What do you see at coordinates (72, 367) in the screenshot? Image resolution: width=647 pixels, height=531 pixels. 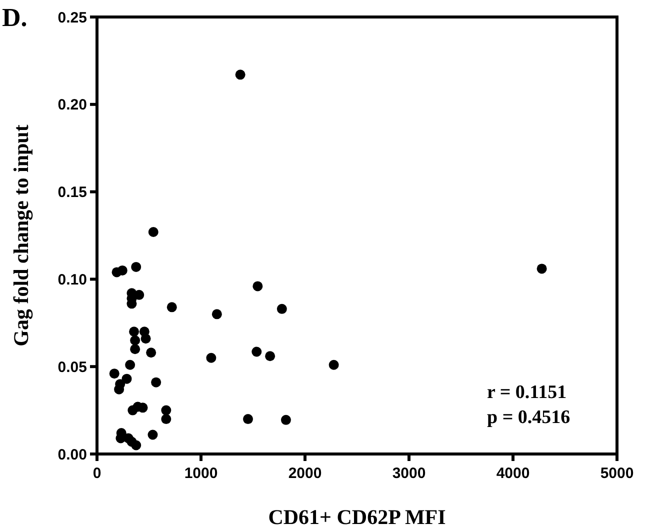 I see `y-tick-label: 0.05` at bounding box center [72, 367].